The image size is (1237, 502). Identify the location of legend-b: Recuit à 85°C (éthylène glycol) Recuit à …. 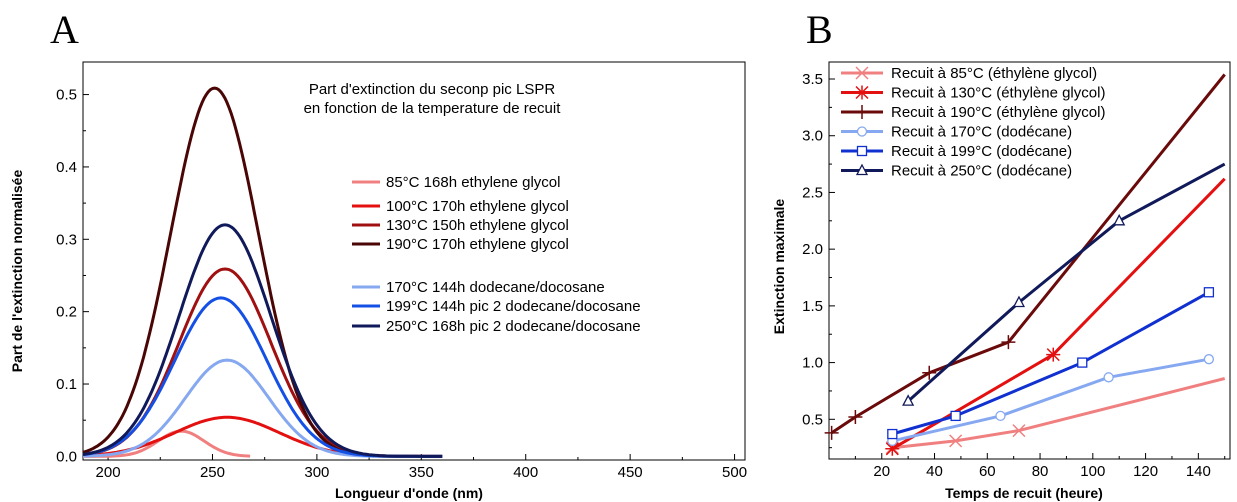
(973, 122).